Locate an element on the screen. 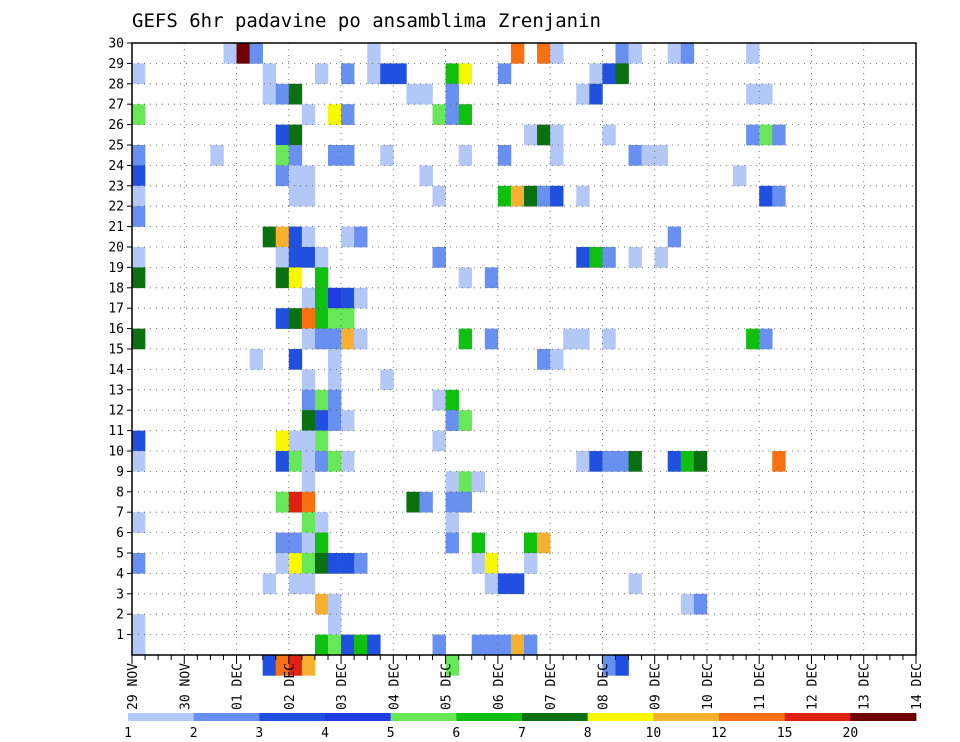 This screenshot has height=742, width=960. x-tick-label: 01 DEC is located at coordinates (238, 686).